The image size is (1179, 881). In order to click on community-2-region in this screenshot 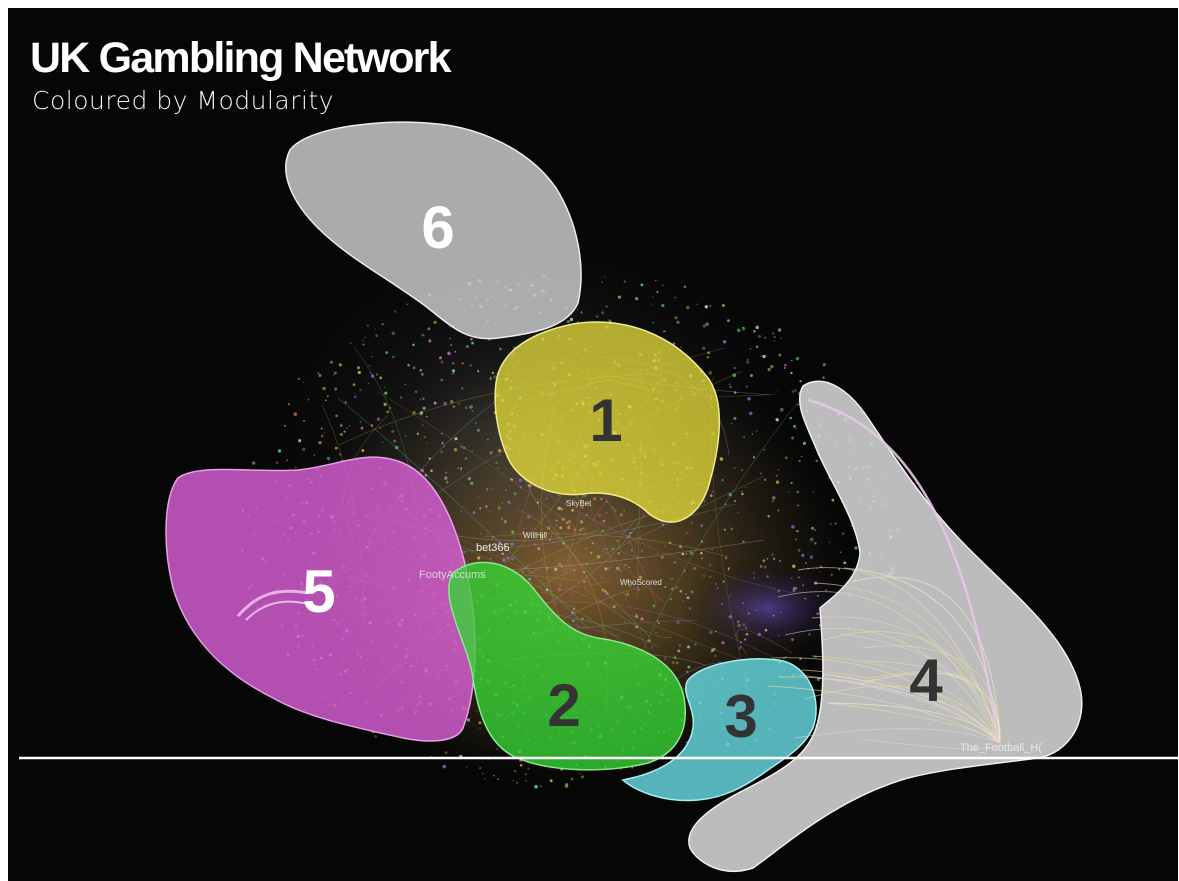, I will do `click(567, 666)`.